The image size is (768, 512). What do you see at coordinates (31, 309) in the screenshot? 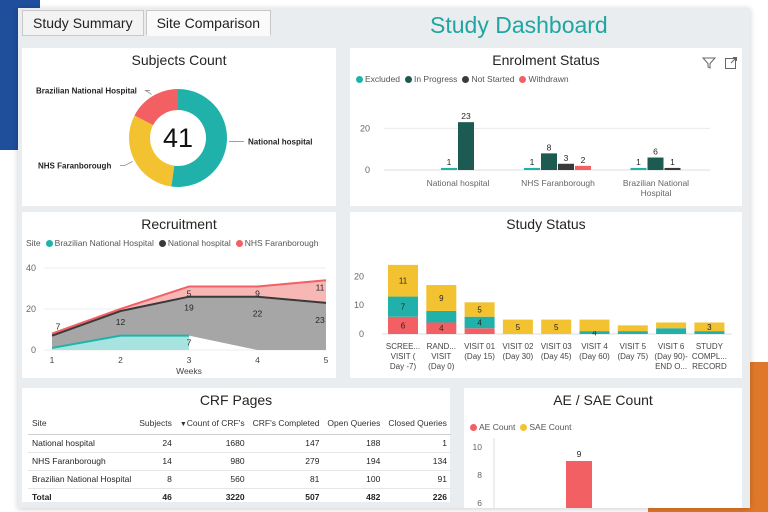
I see `y-tick-label: 20` at bounding box center [31, 309].